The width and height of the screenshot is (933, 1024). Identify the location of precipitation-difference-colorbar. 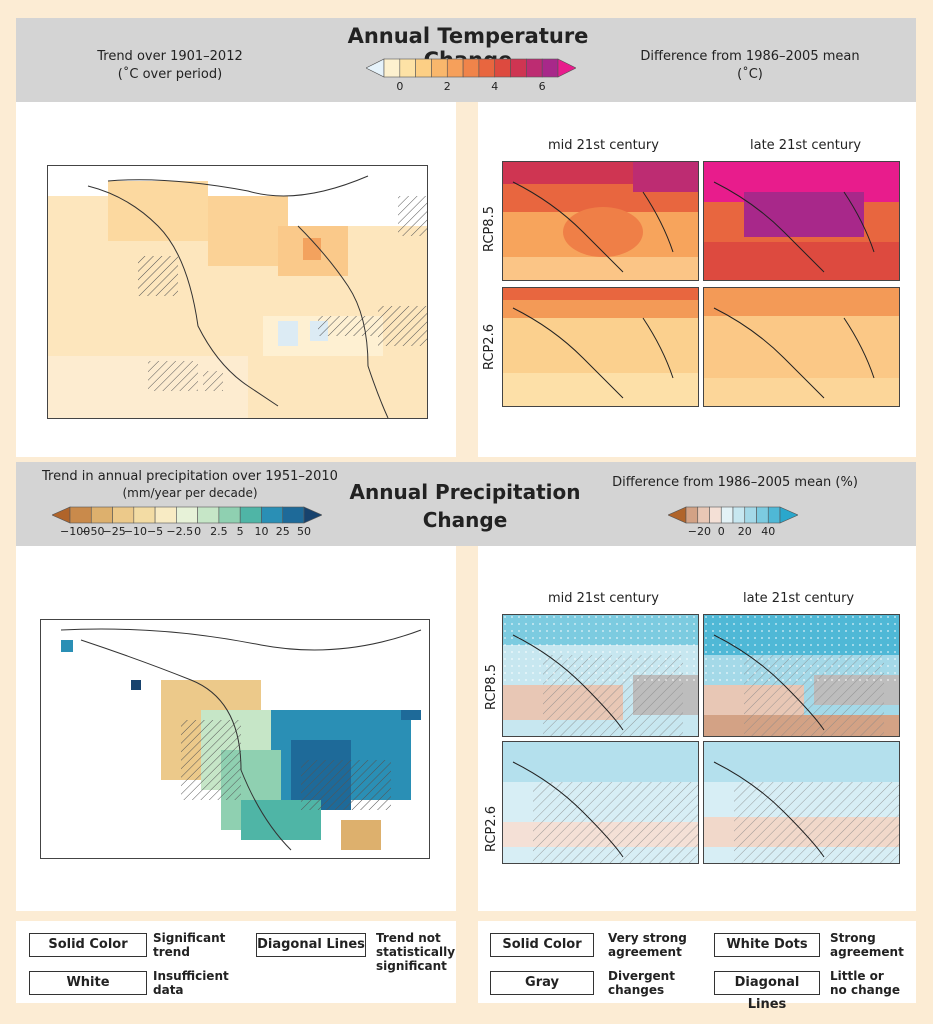
(733, 515).